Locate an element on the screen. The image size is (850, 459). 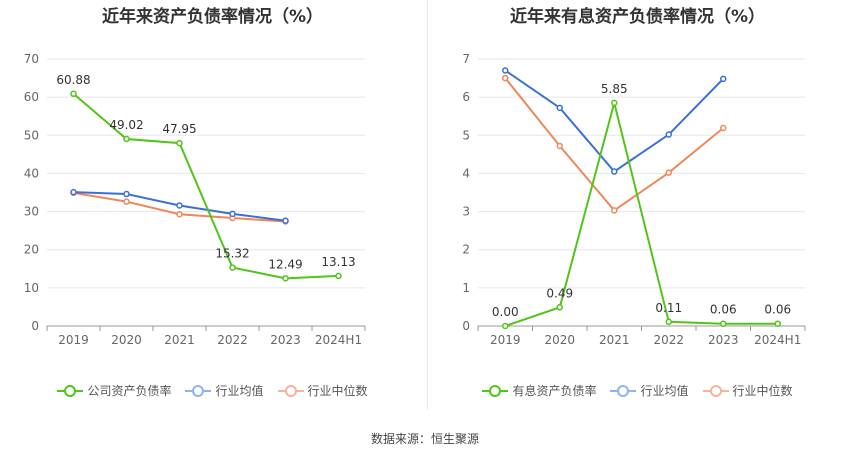
data-label: 15.32 is located at coordinates (232, 254).